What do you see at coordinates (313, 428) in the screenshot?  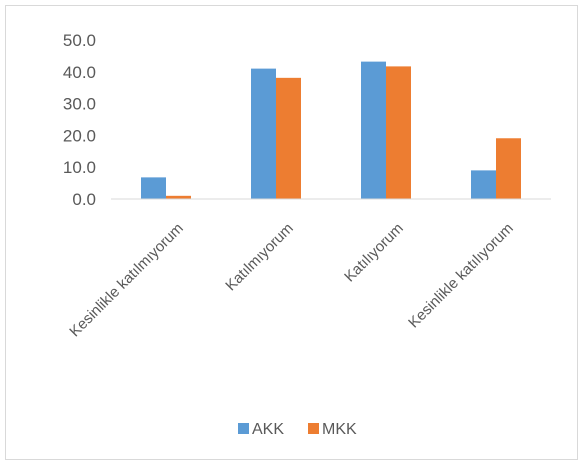 I see `legend-swatch-mkk` at bounding box center [313, 428].